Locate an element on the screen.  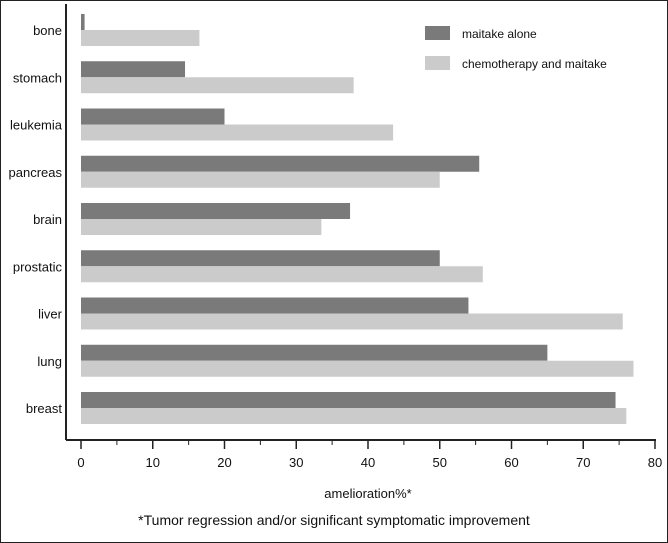
x-tick-label-80: 80 is located at coordinates (655, 462).